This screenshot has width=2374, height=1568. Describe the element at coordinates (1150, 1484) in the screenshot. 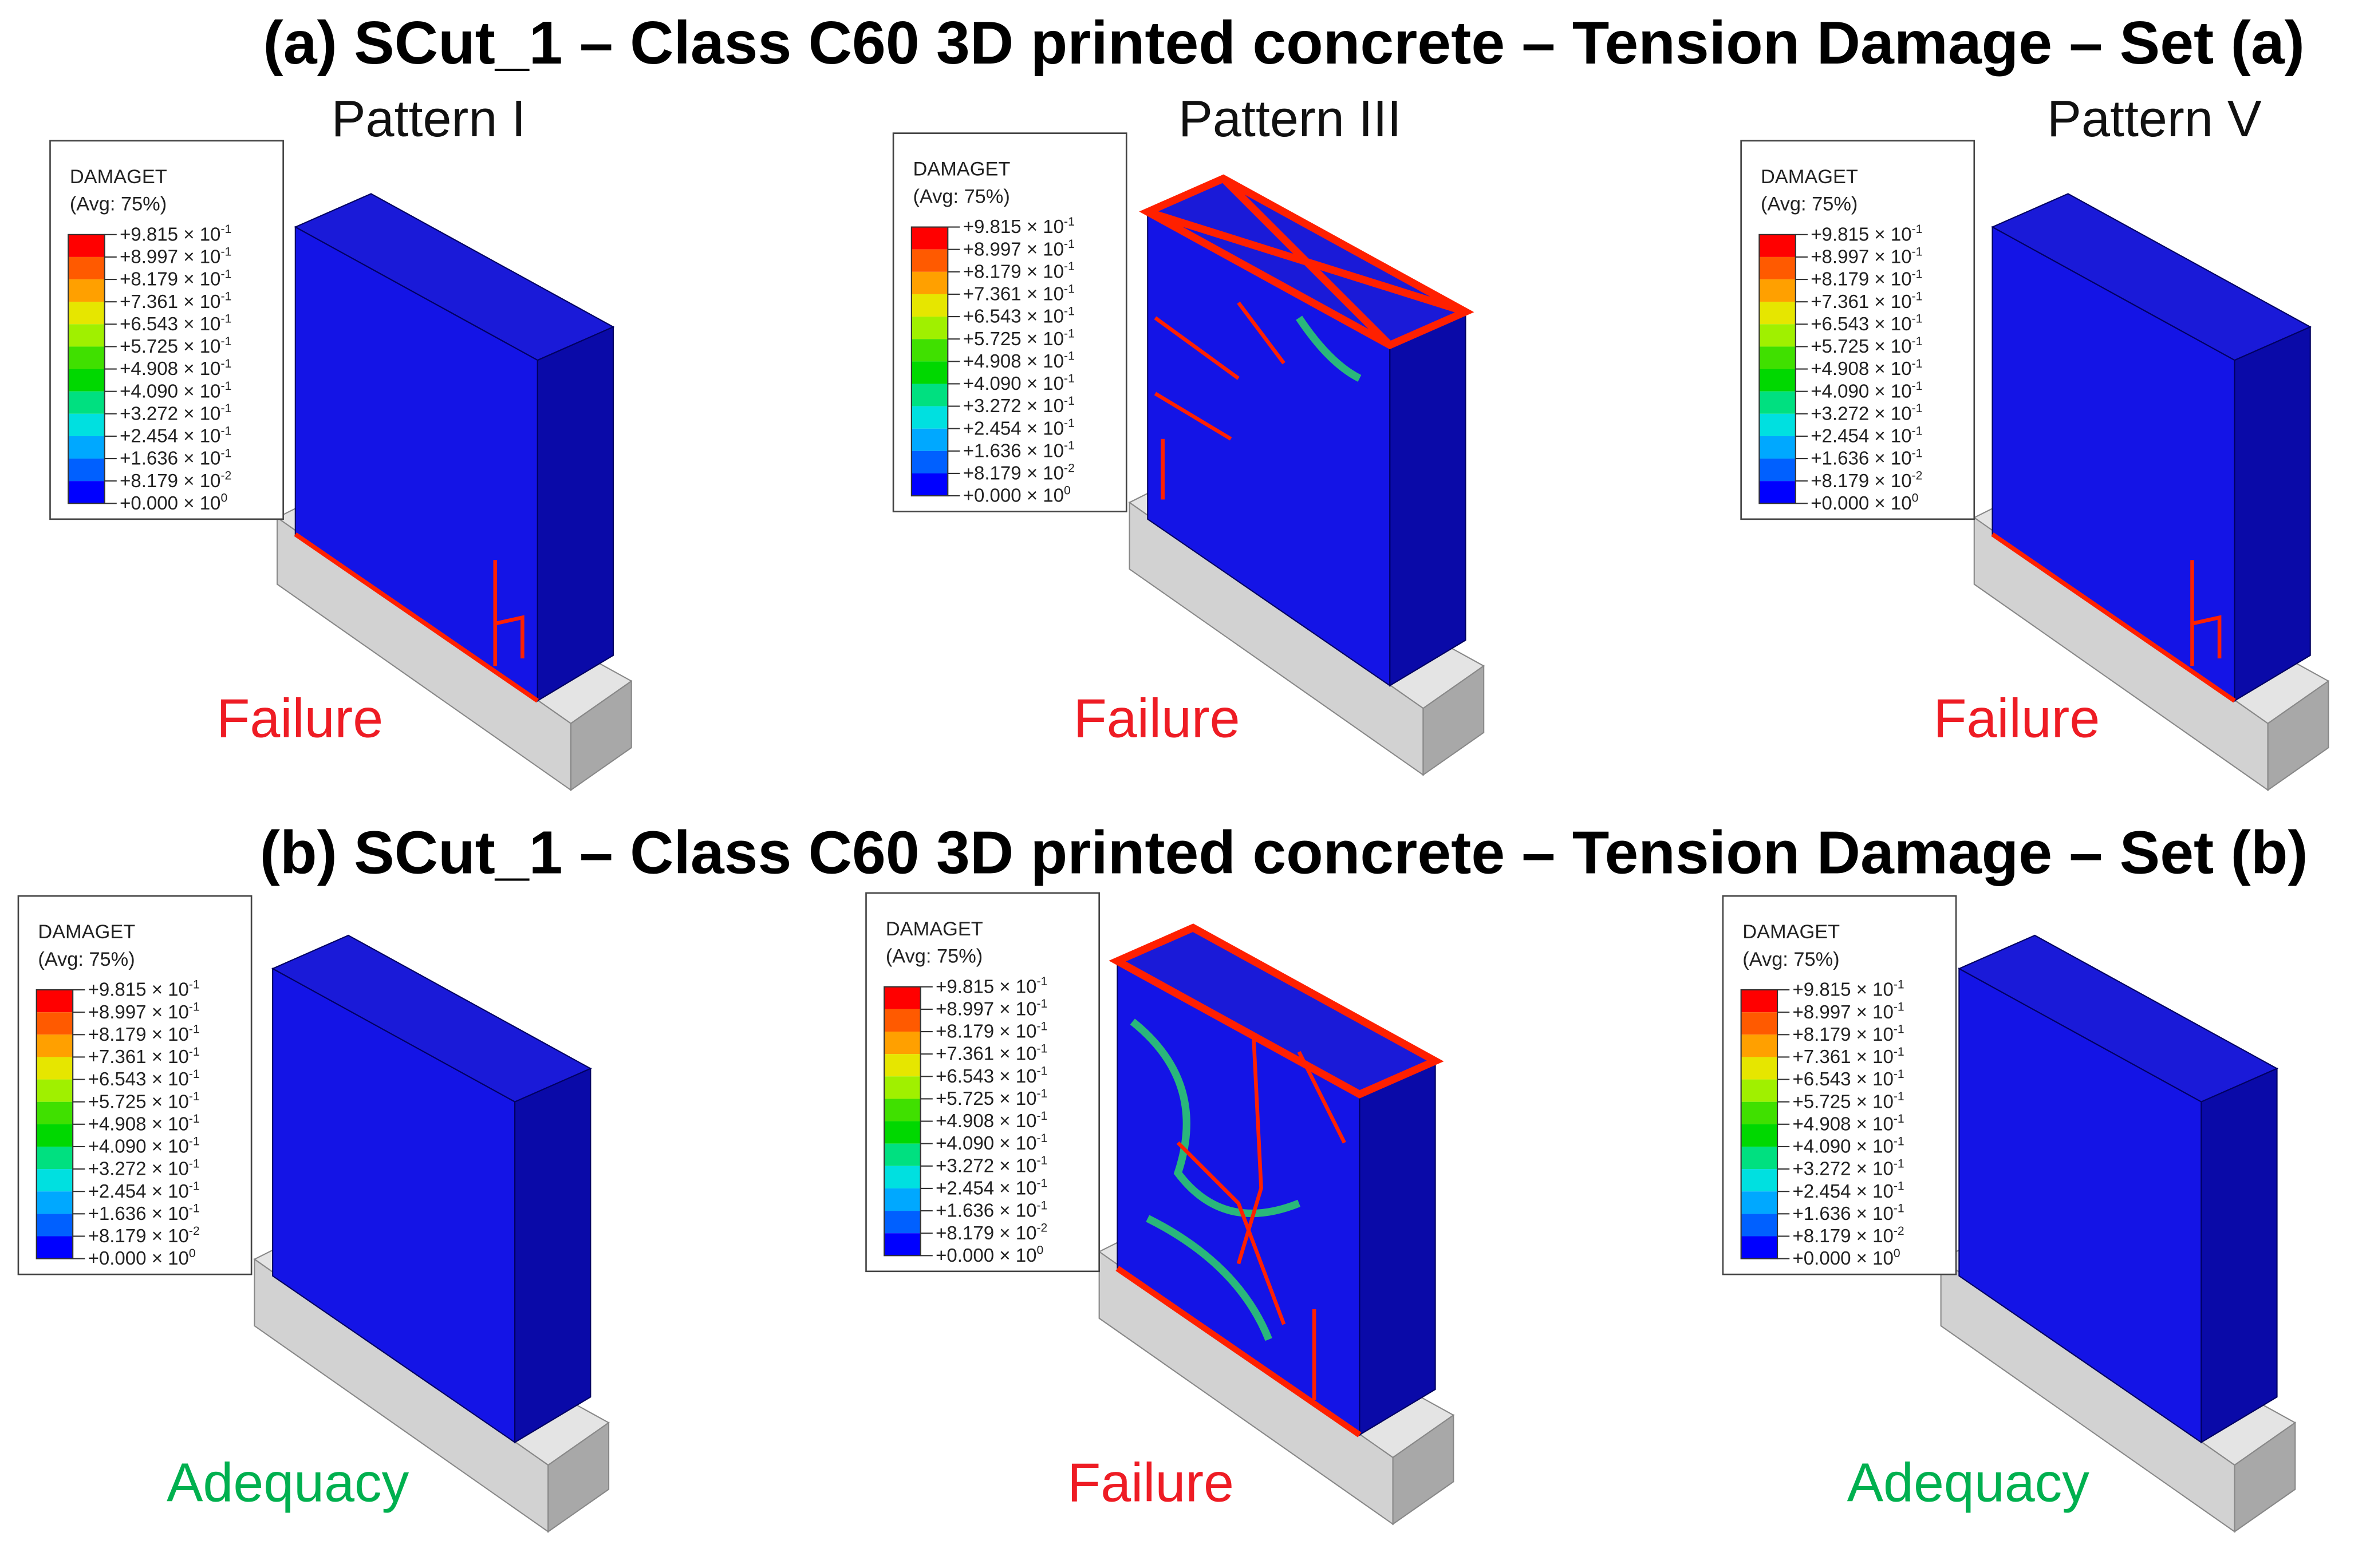

I see `verdict-label: Failure` at that location.